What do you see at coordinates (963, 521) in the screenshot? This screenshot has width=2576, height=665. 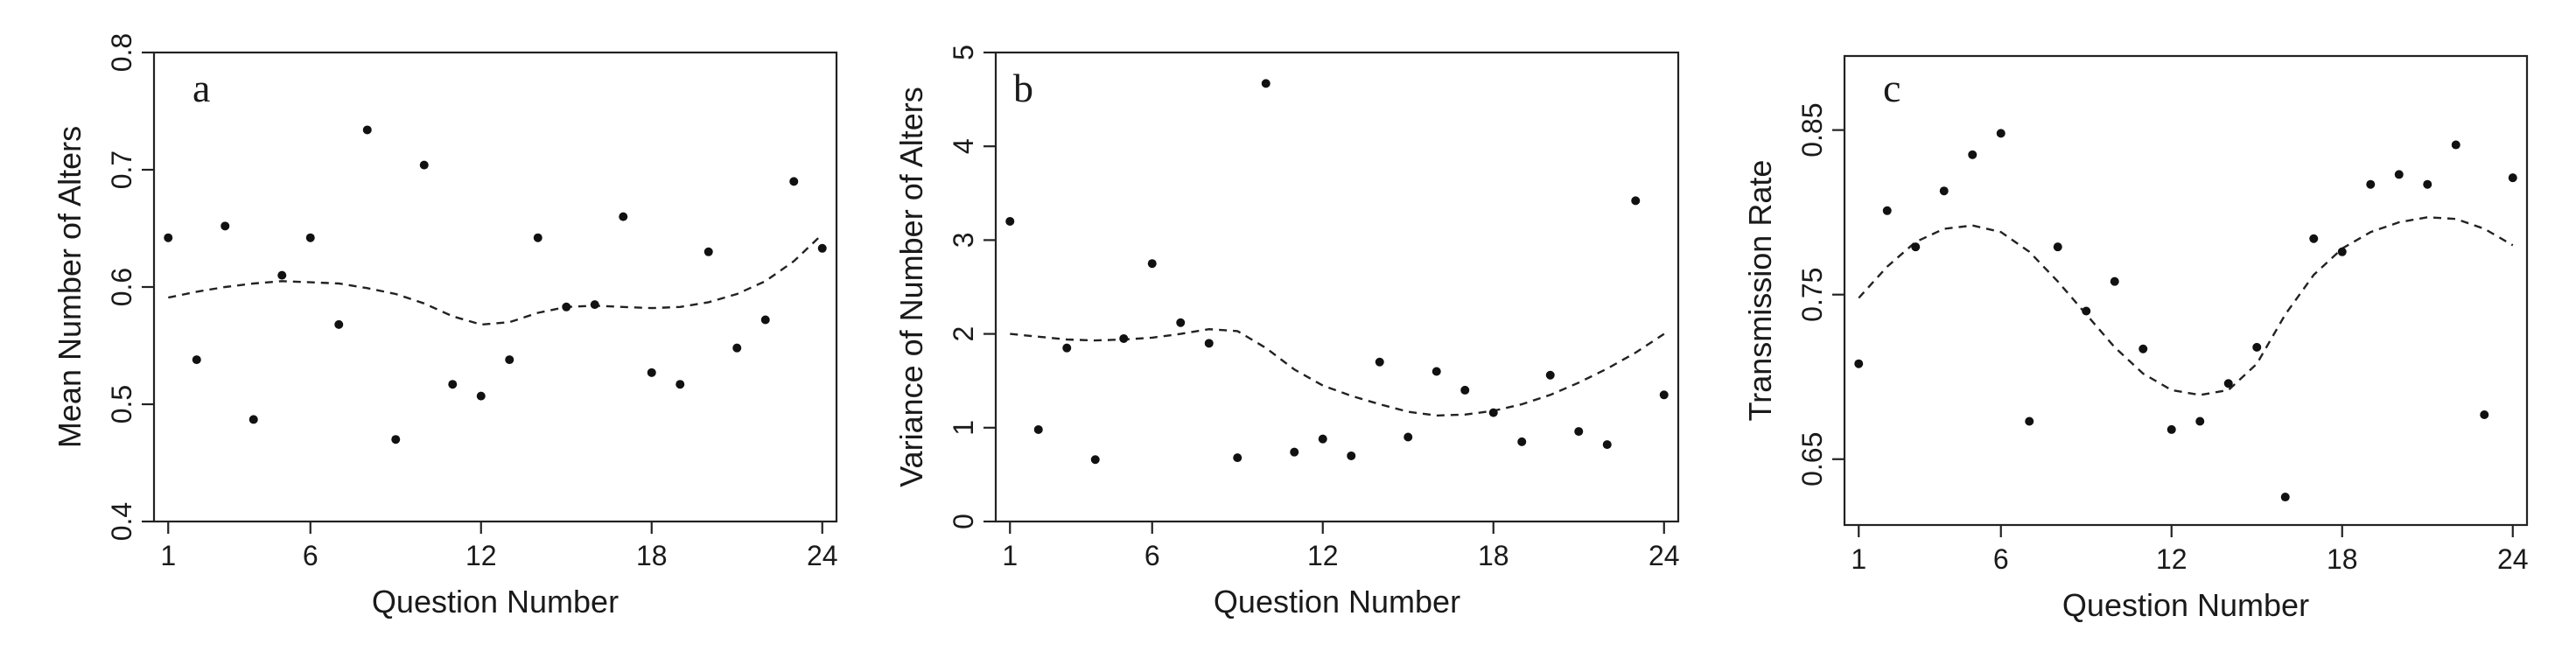 I see `y-tick-label: 0` at bounding box center [963, 521].